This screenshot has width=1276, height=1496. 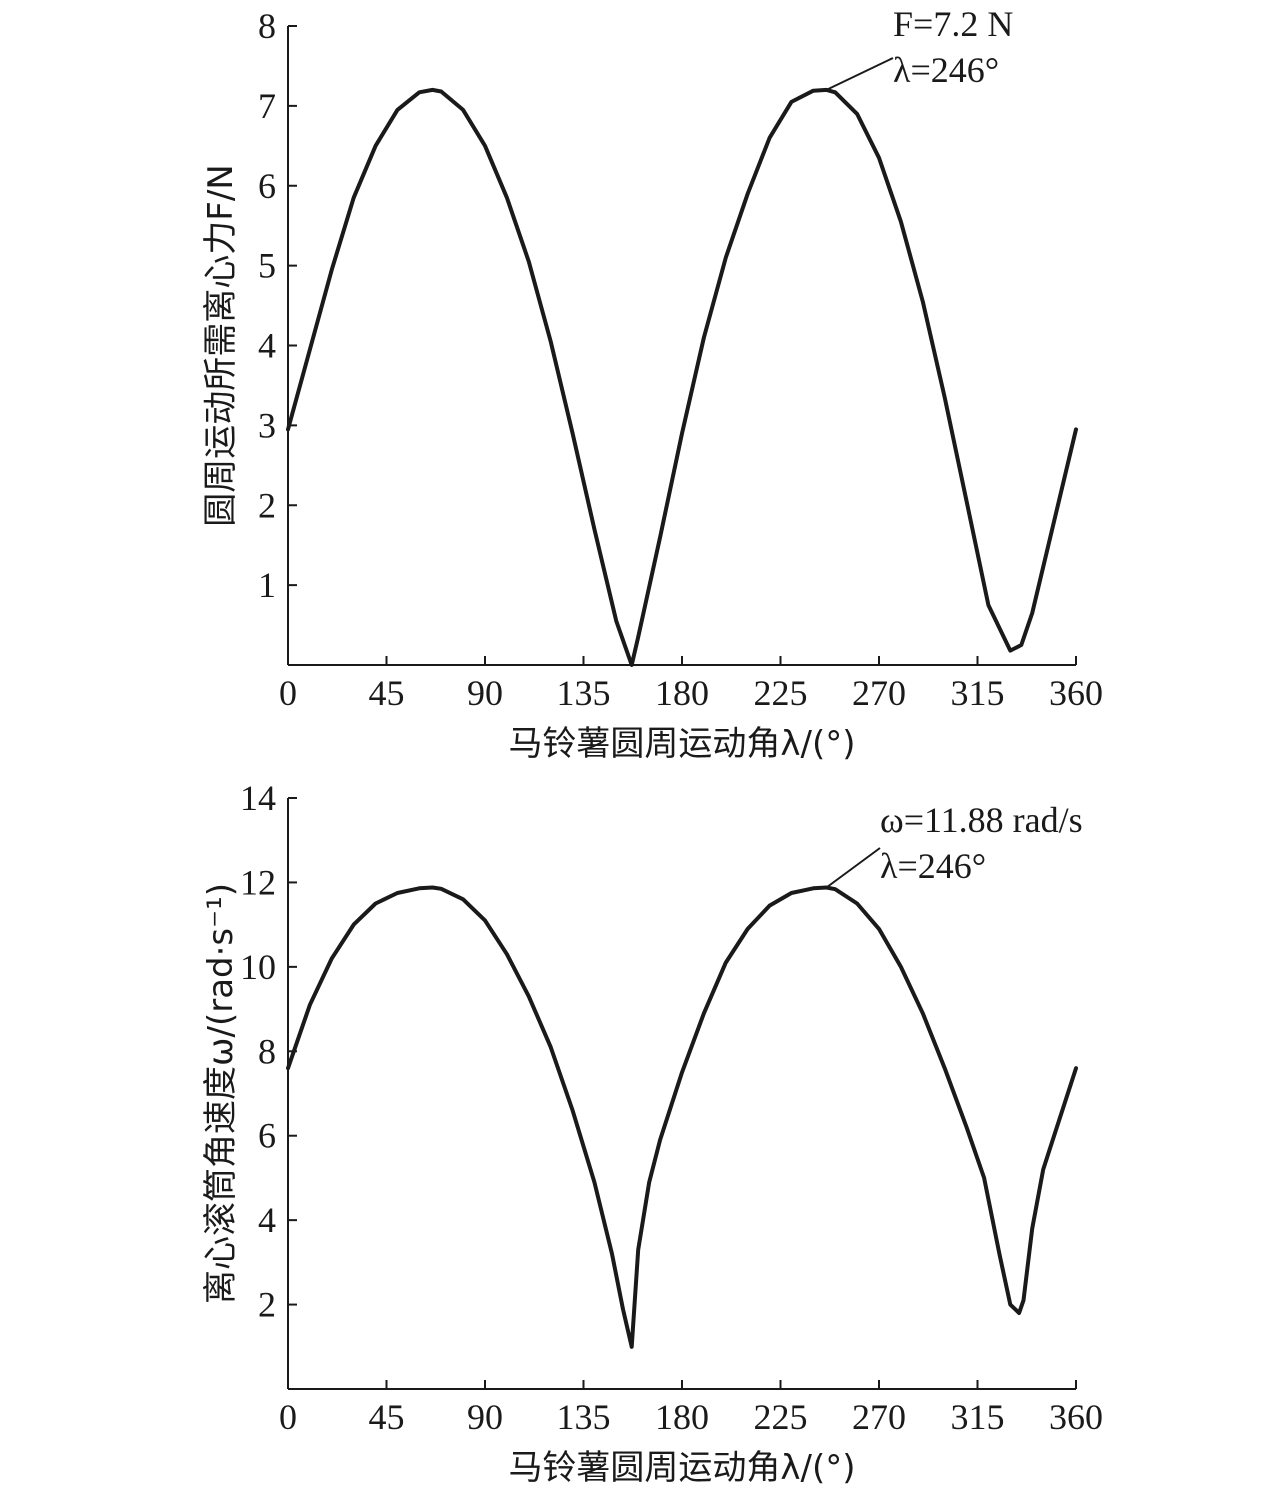 What do you see at coordinates (258, 798) in the screenshot?
I see `y-tick-label: 14` at bounding box center [258, 798].